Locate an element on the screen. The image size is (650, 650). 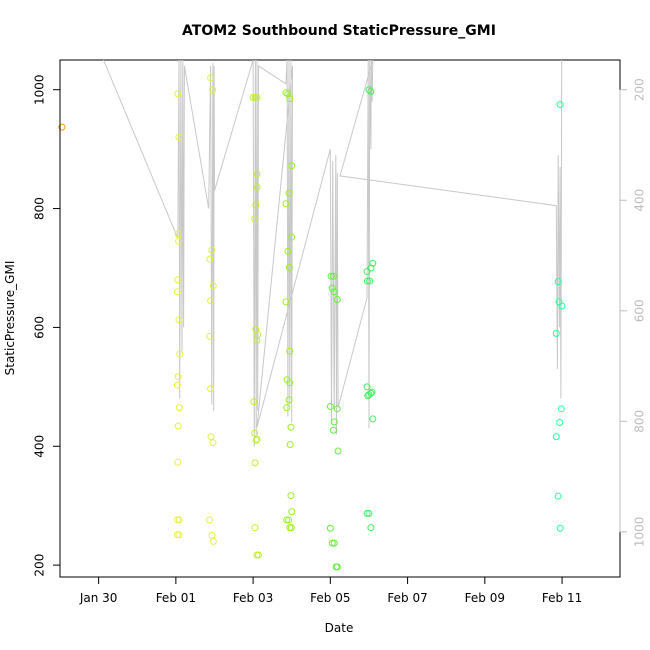
y-tick-label: 400 is located at coordinates (40, 446).